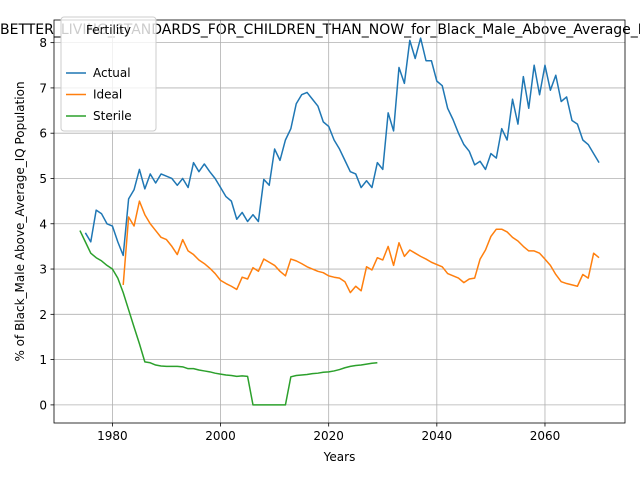  What do you see at coordinates (112, 73) in the screenshot?
I see `legend-label-actual: Actual` at bounding box center [112, 73].